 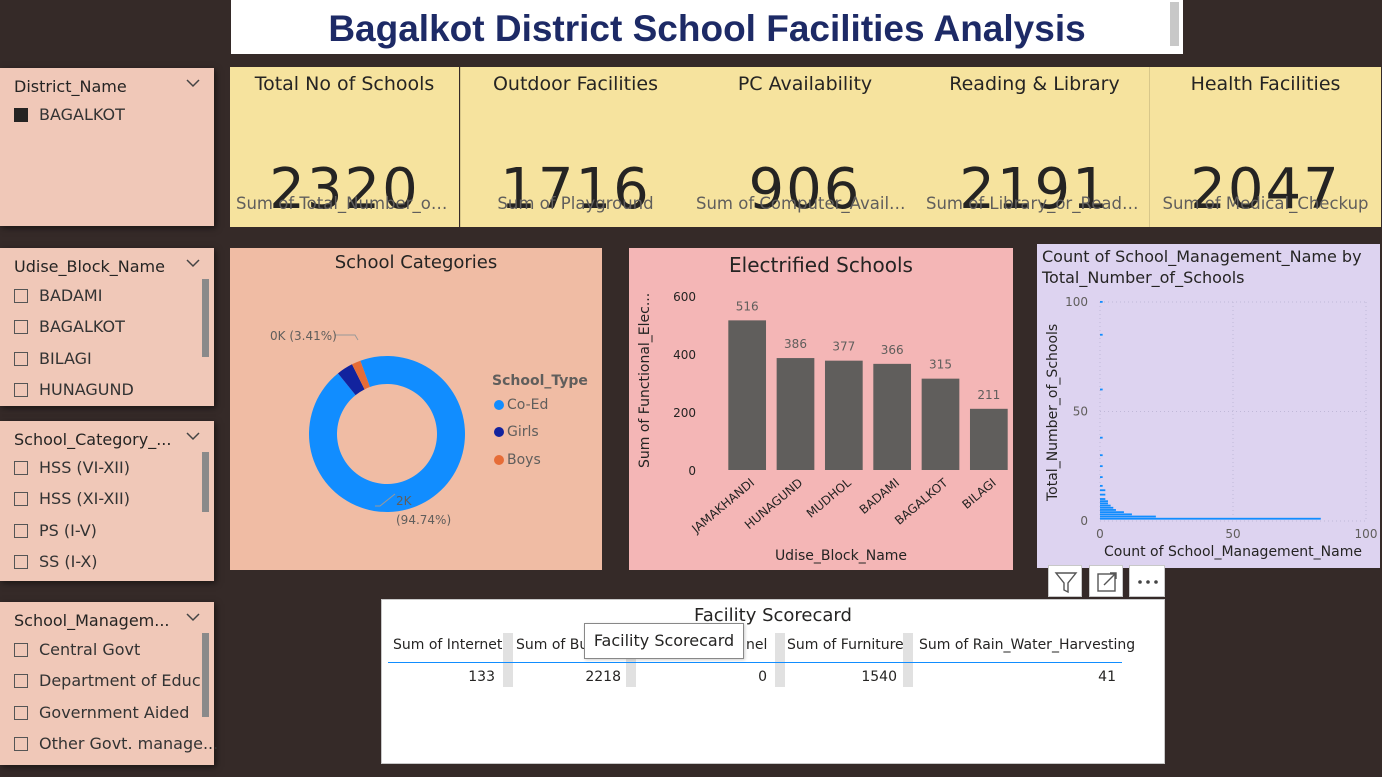 What do you see at coordinates (988, 439) in the screenshot?
I see `bar-bilagi` at bounding box center [988, 439].